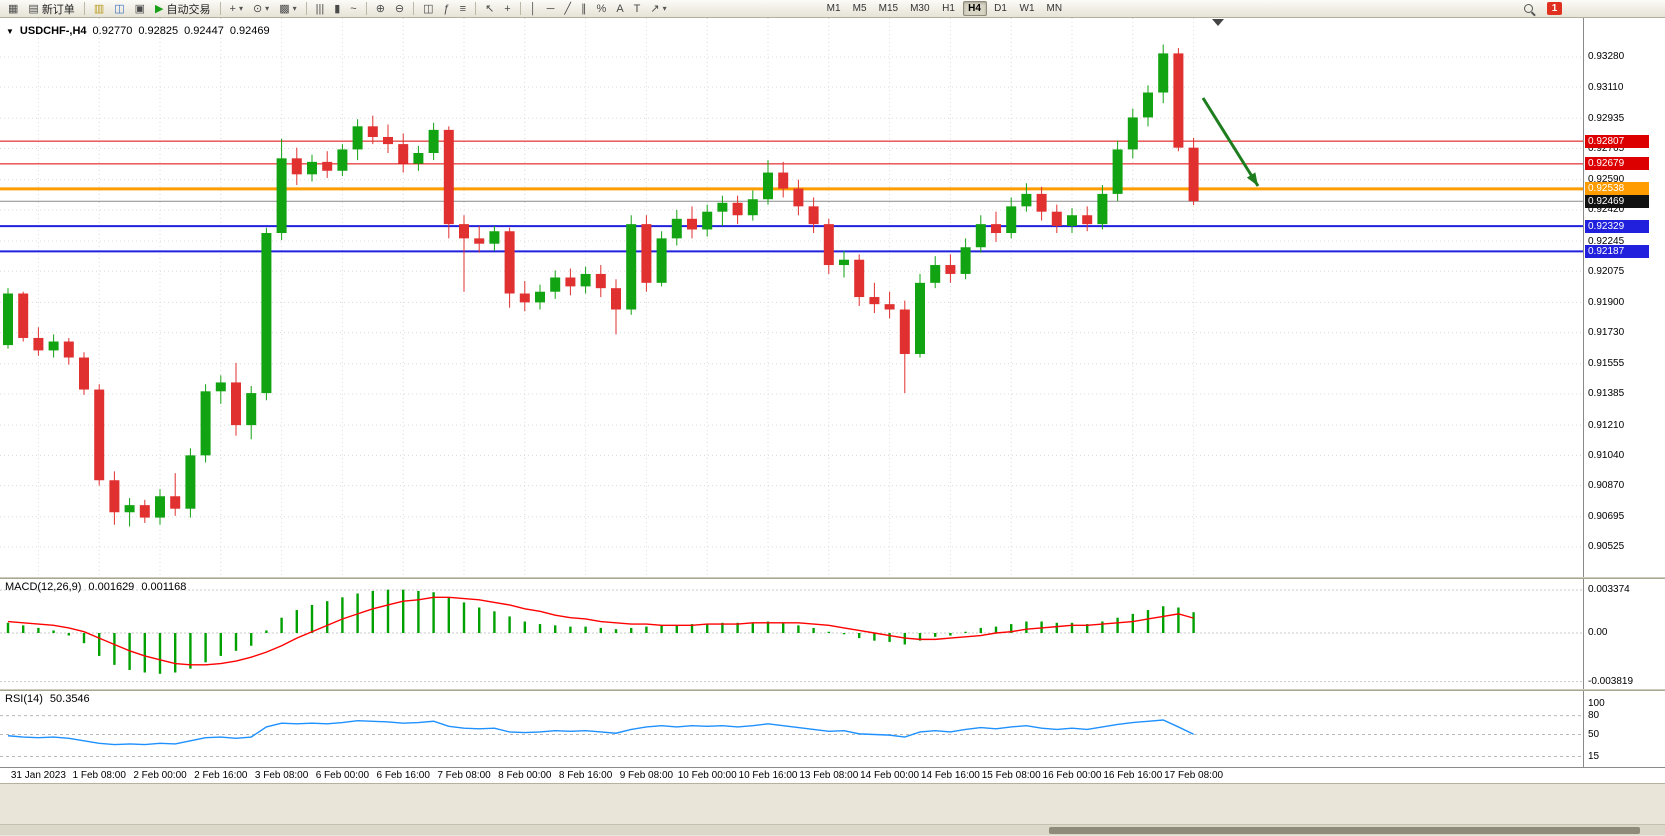  Describe the element at coordinates (160, 775) in the screenshot. I see `time-tick-label: 2 Feb 00:00` at that location.